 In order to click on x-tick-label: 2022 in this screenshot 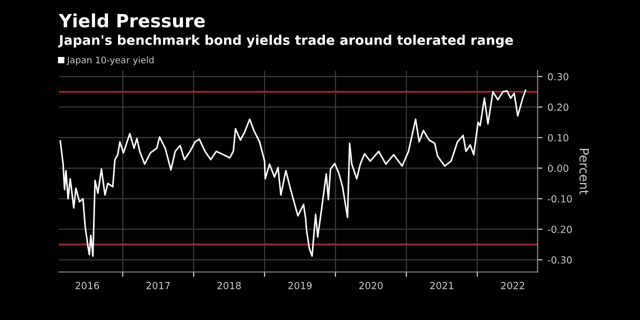, I will do `click(512, 286)`.